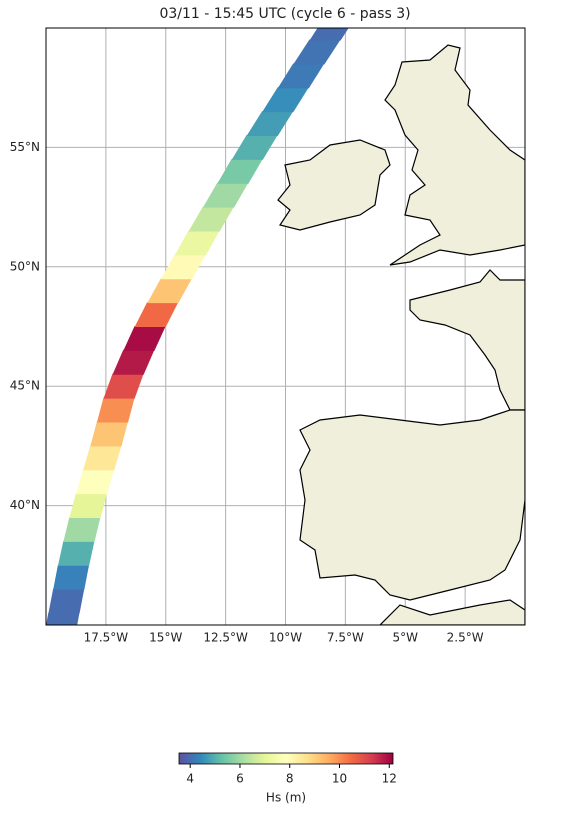 The image size is (561, 814). Describe the element at coordinates (454, 155) in the screenshot. I see `great-britain` at that location.